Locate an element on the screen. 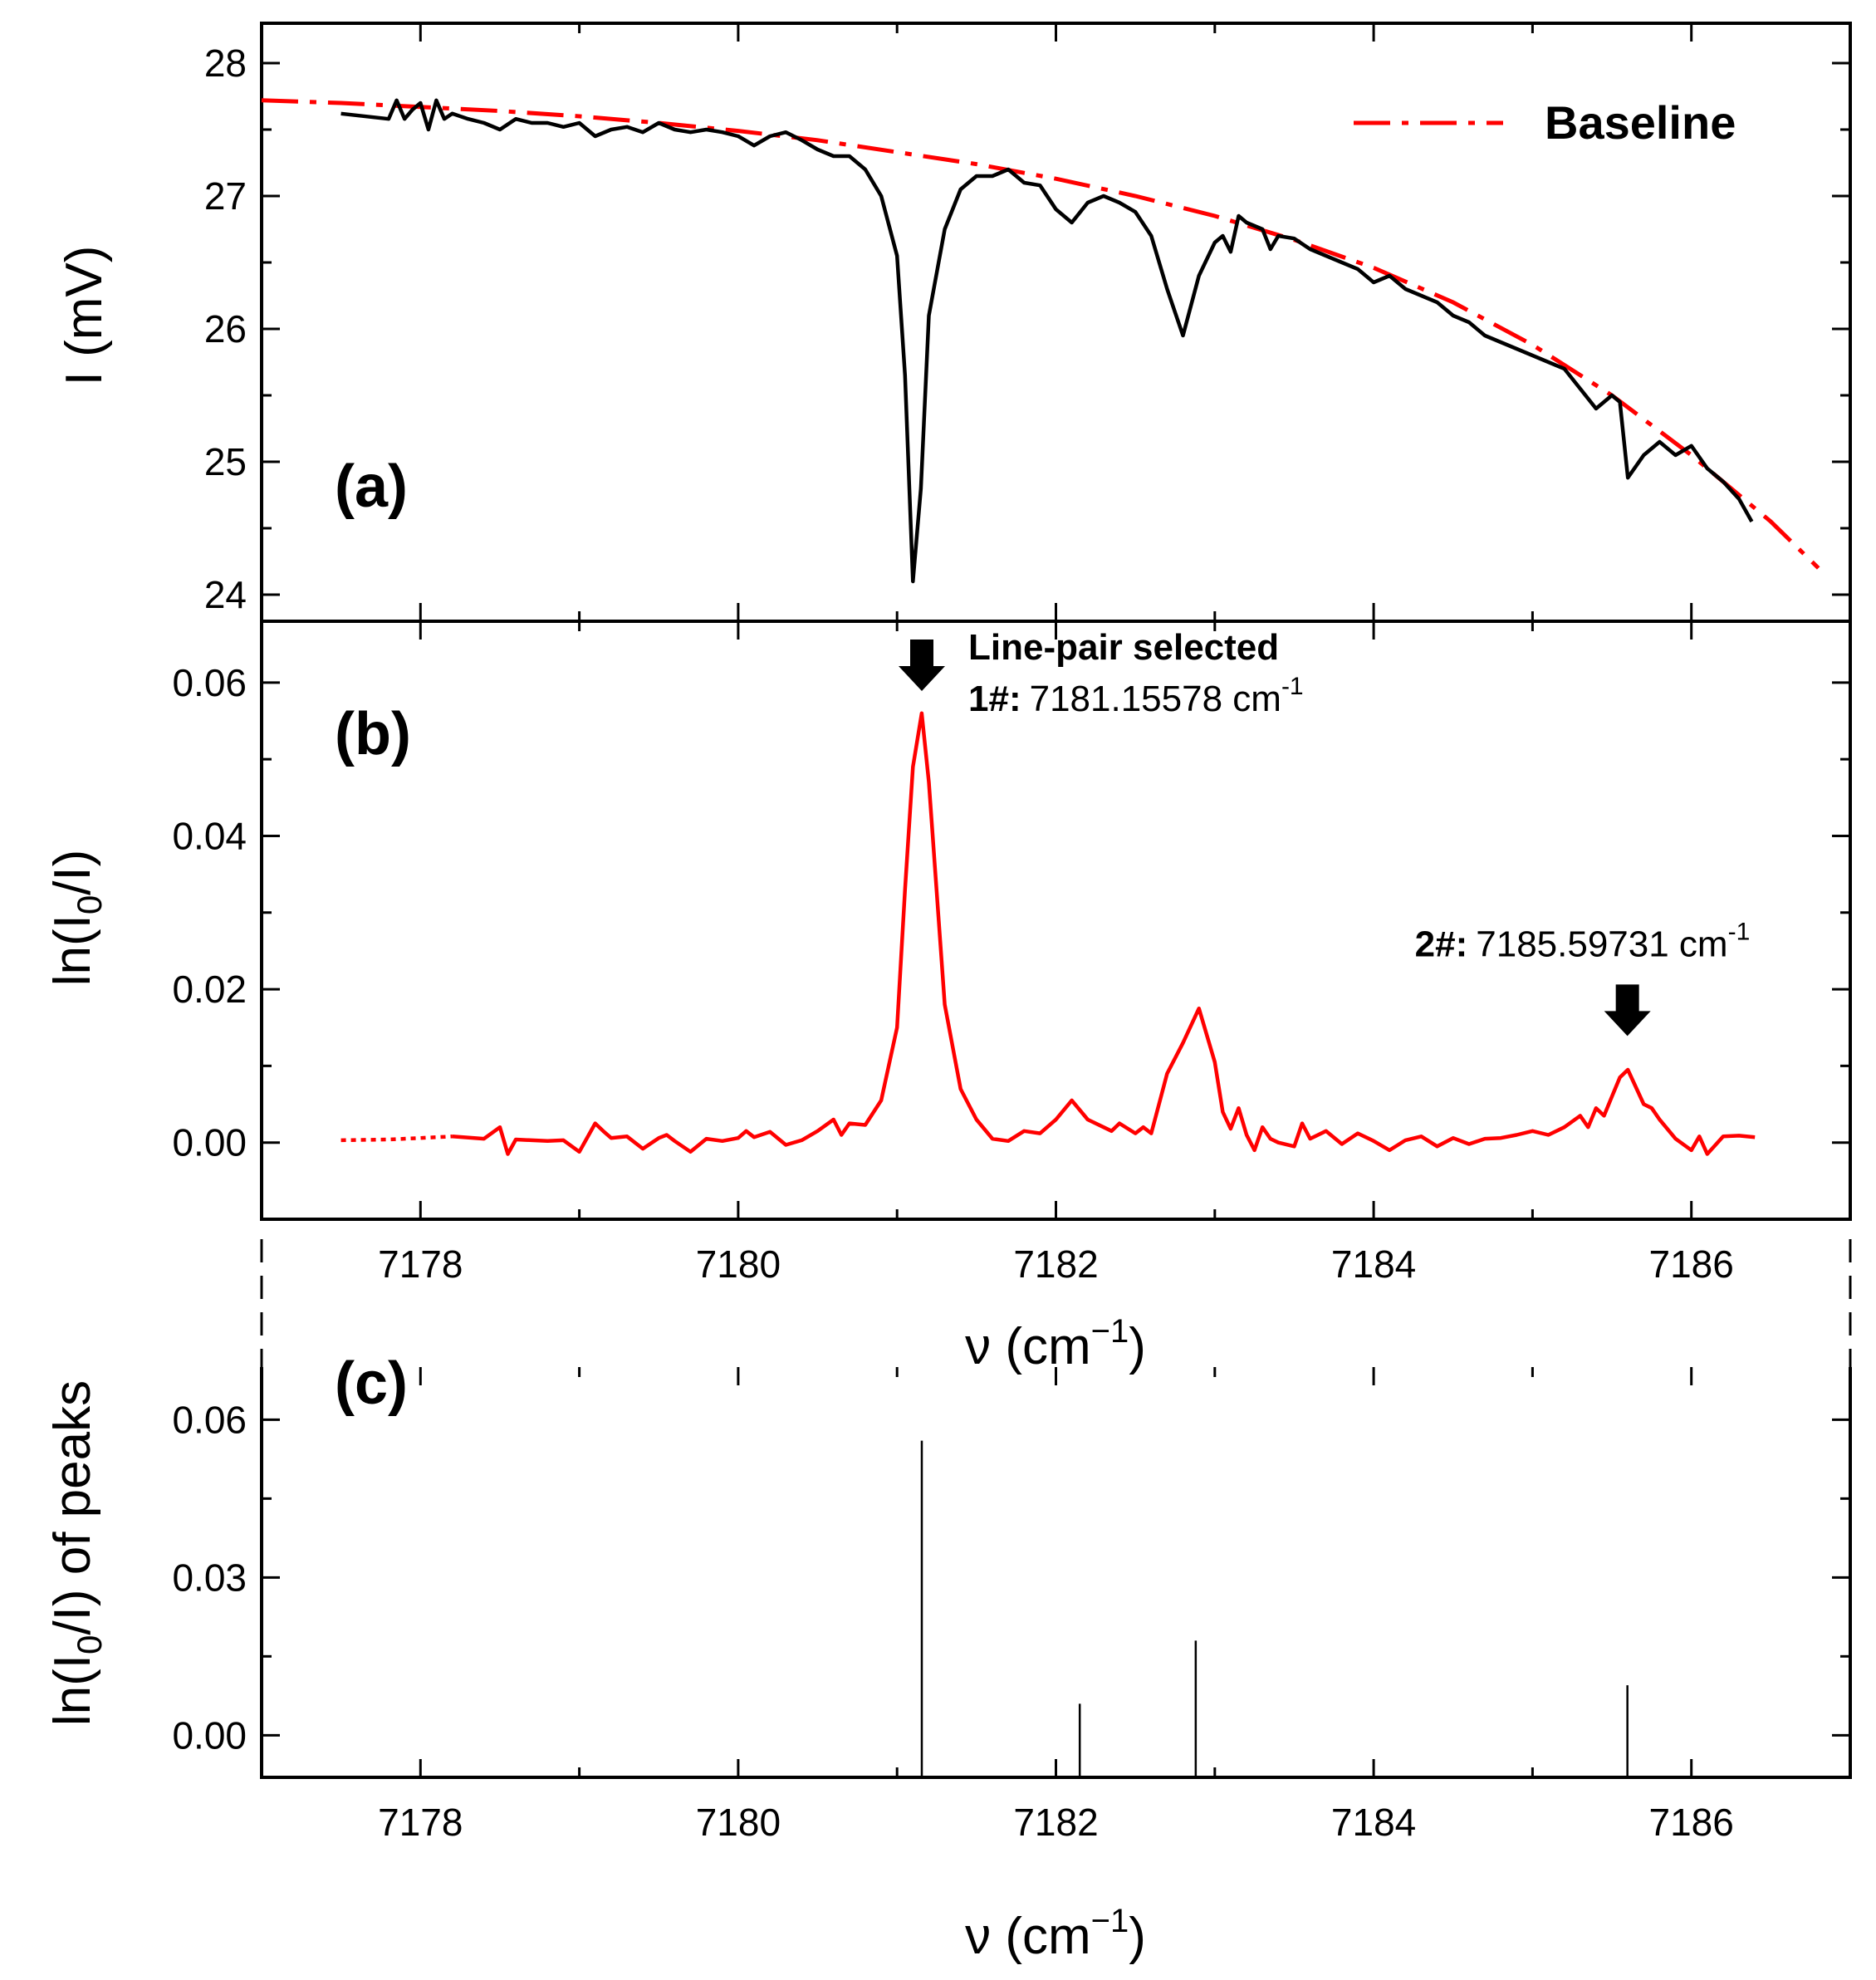 The width and height of the screenshot is (1876, 1980). panel-b-ylabel-post: /I) is located at coordinates (72, 872).